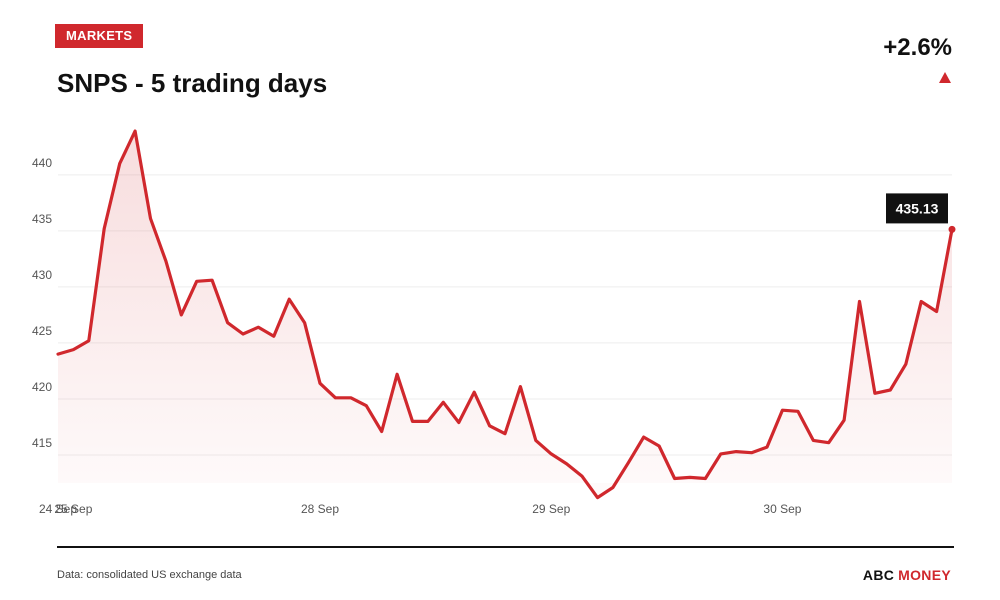 This screenshot has width=1000, height=600. Describe the element at coordinates (952, 229) in the screenshot. I see `last-point-marker` at that location.